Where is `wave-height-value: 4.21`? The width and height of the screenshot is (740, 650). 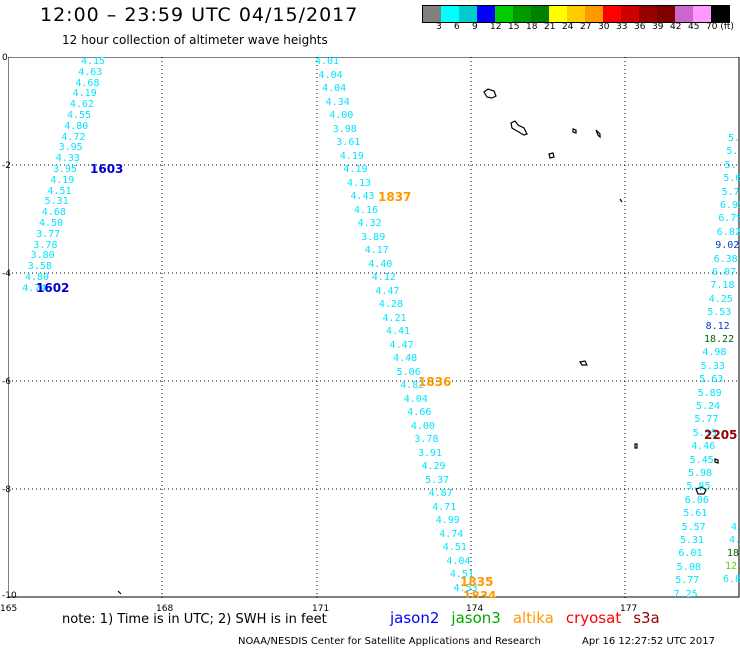 wave-height-value: 4.21 is located at coordinates (394, 318).